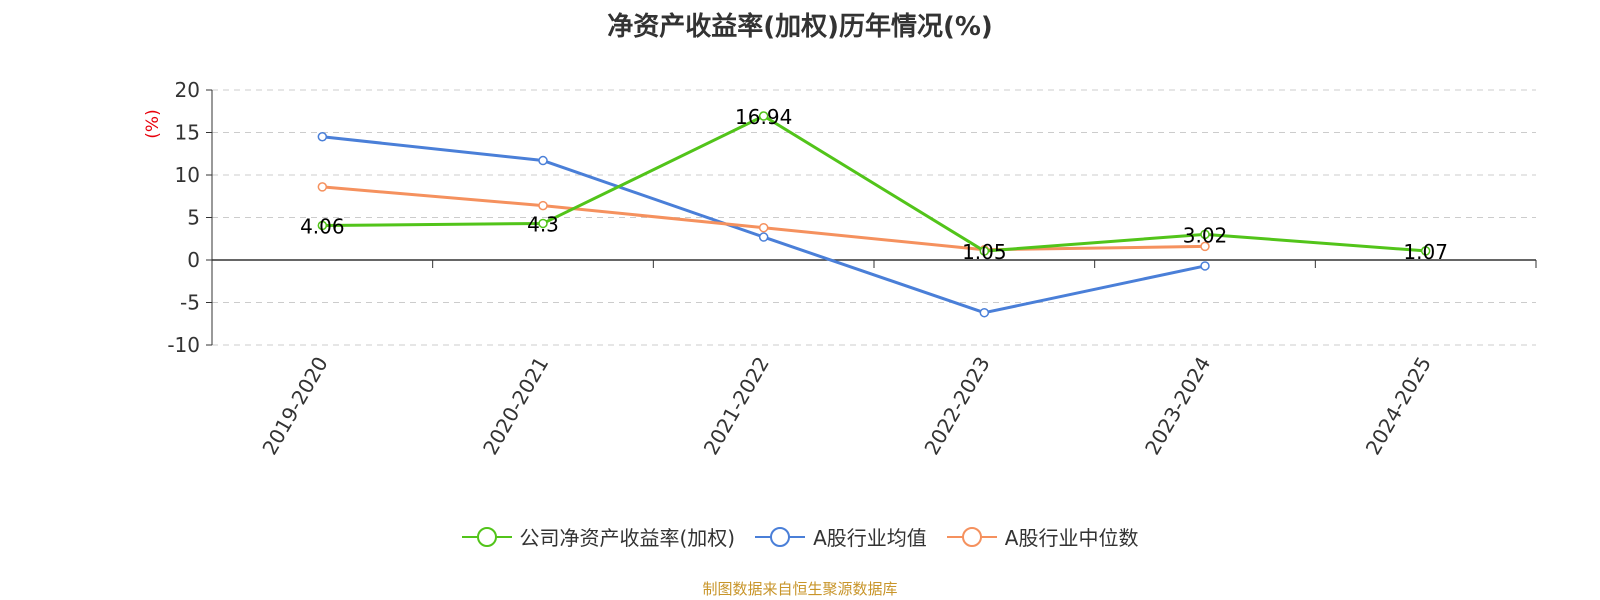 The height and width of the screenshot is (600, 1600). What do you see at coordinates (187, 133) in the screenshot?
I see `y-tick-label: 15` at bounding box center [187, 133].